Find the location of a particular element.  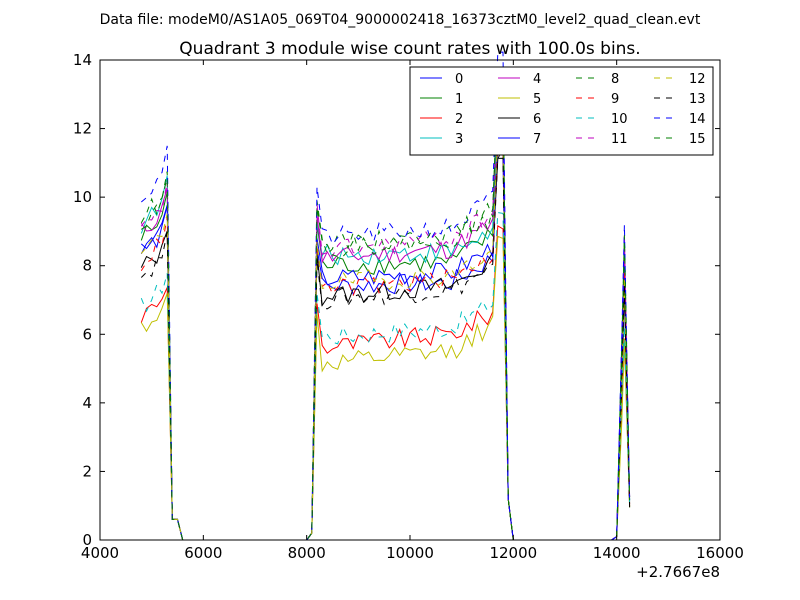

y-tick-label: 4 is located at coordinates (87, 403).